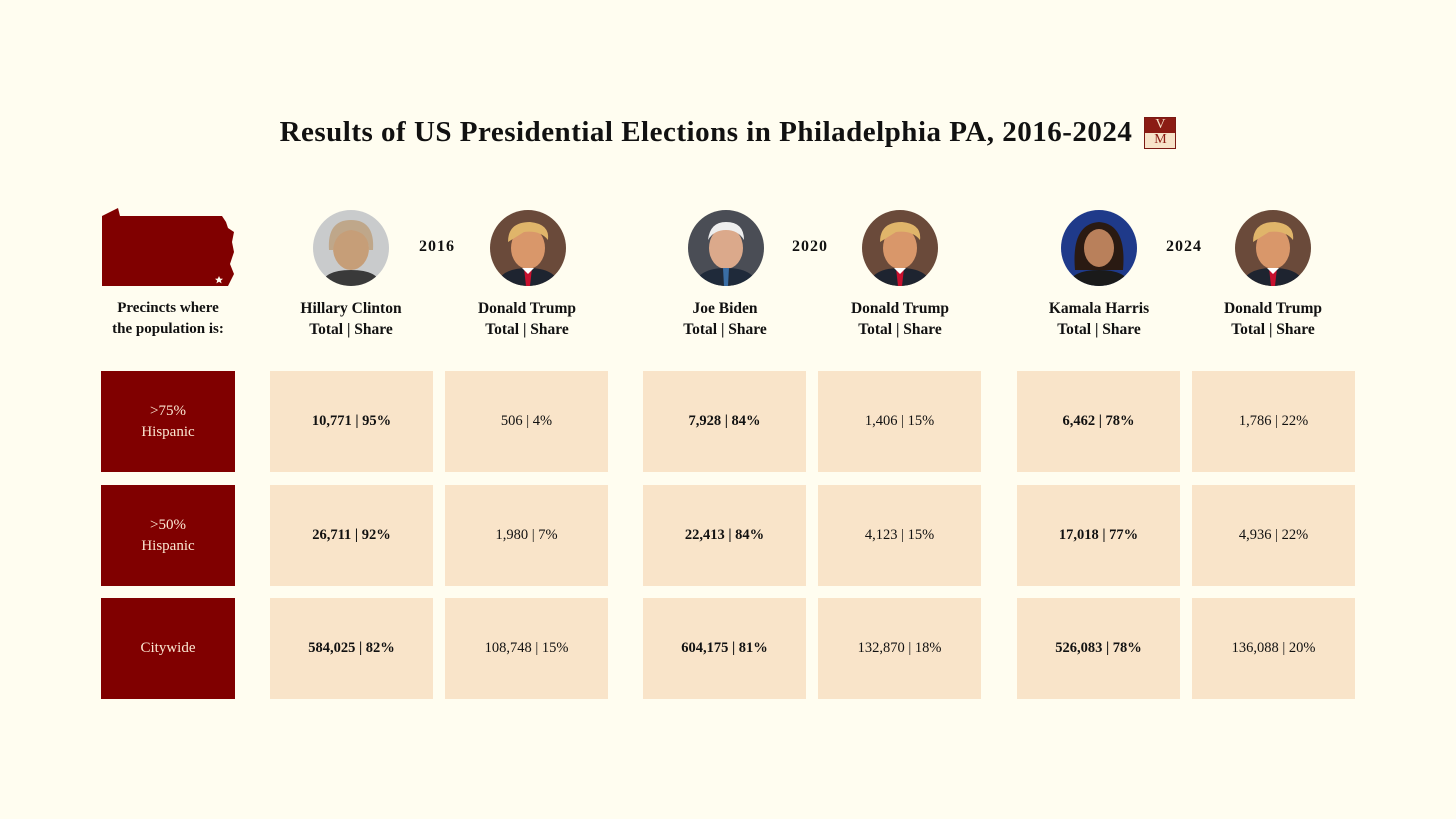 The width and height of the screenshot is (1456, 819). Describe the element at coordinates (899, 421) in the screenshot. I see `data-cell: 1,406 | 15%` at that location.